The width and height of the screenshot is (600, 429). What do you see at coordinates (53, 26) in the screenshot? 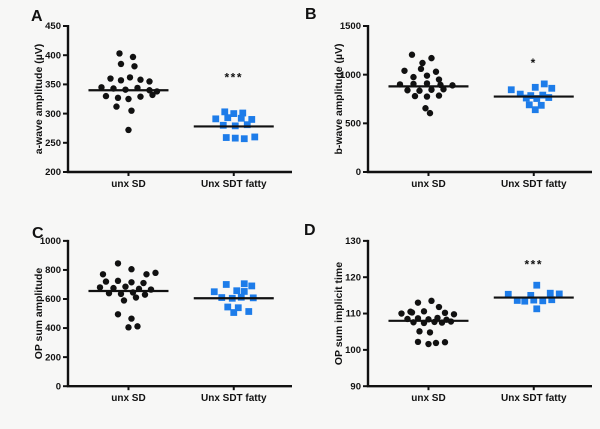
I see `svg-text: 450` at bounding box center [53, 26].